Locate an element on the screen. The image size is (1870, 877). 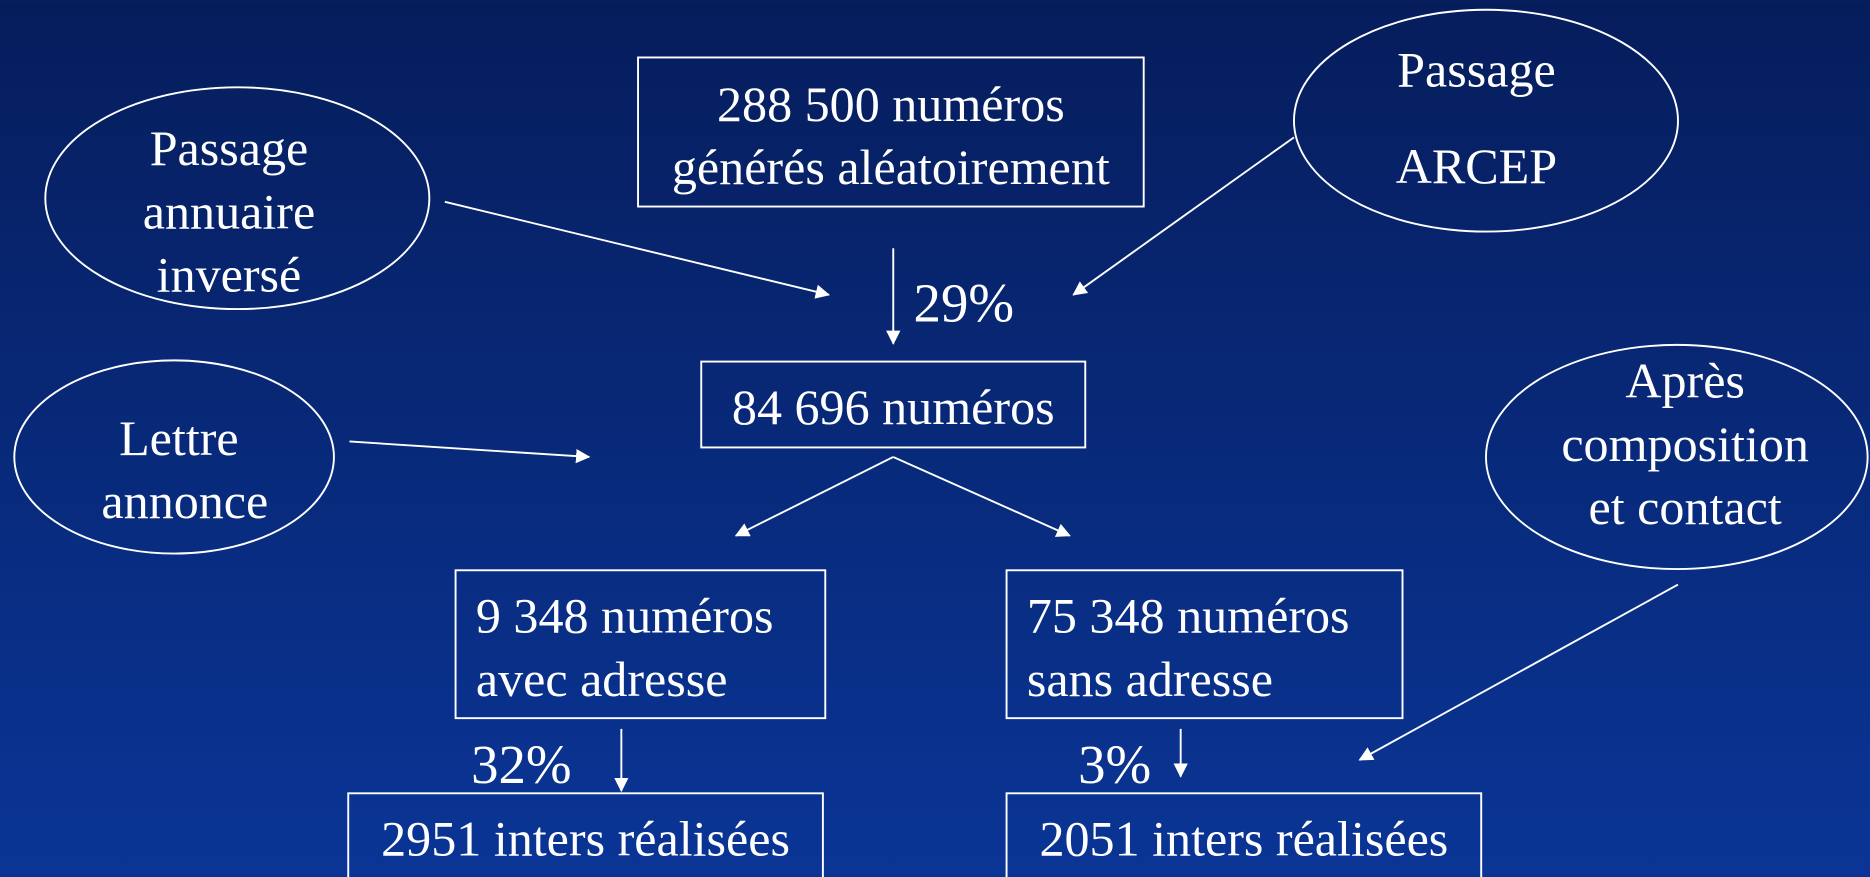
ellipse-text: inversé is located at coordinates (229, 275).